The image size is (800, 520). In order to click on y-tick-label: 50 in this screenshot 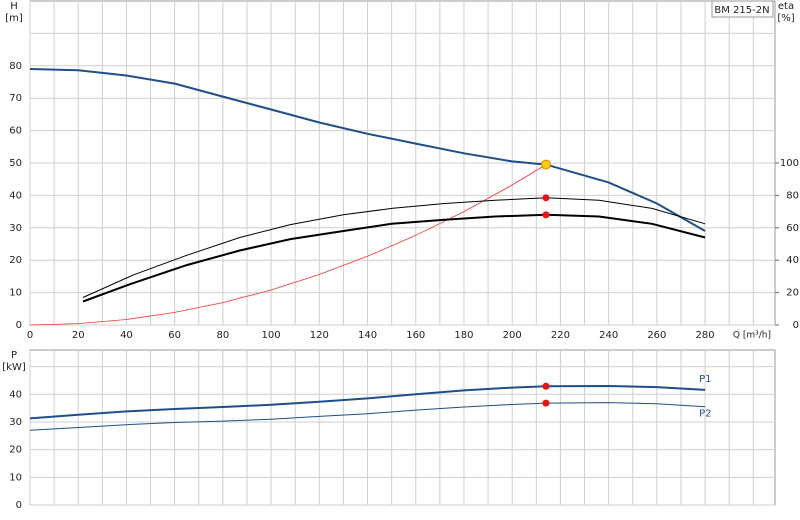, I will do `click(15, 163)`.